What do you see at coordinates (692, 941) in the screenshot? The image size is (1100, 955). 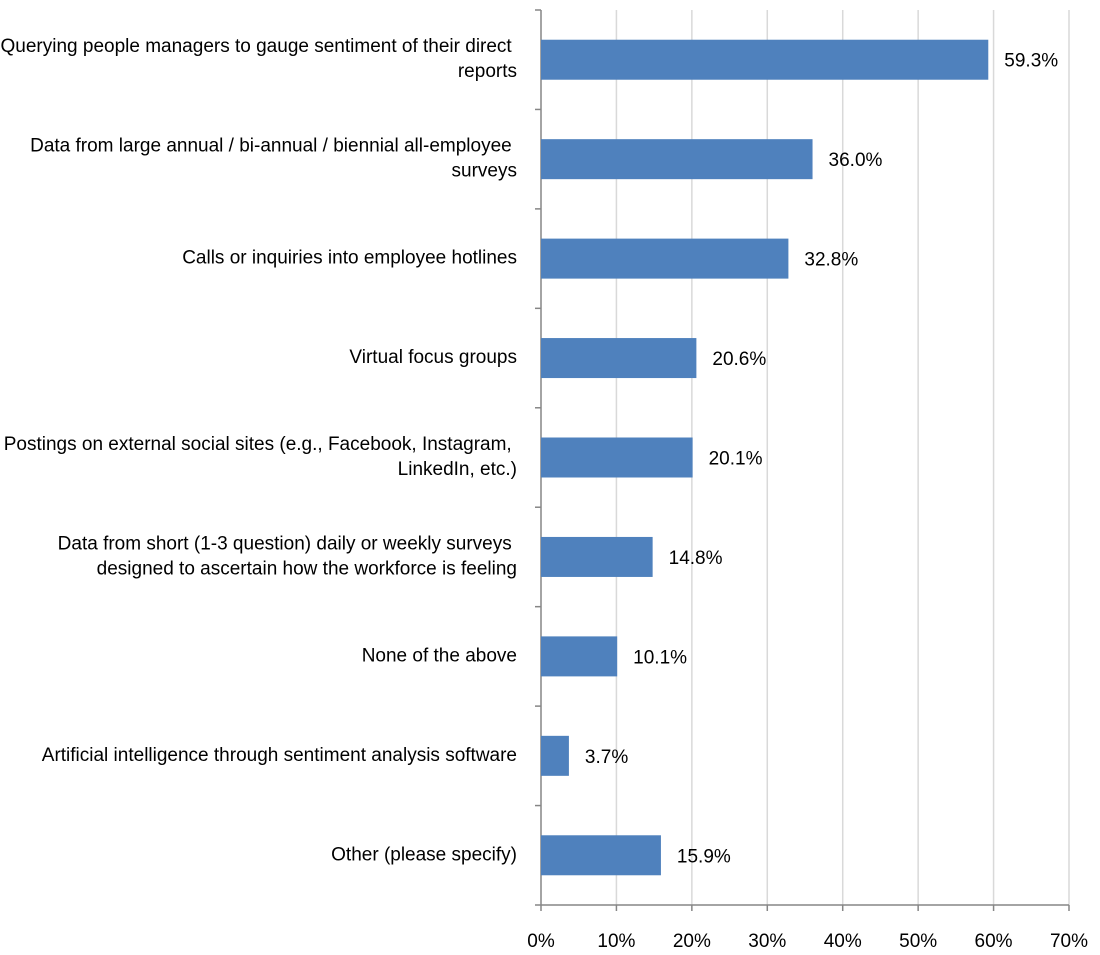 I see `x-tick-label: 20%` at bounding box center [692, 941].